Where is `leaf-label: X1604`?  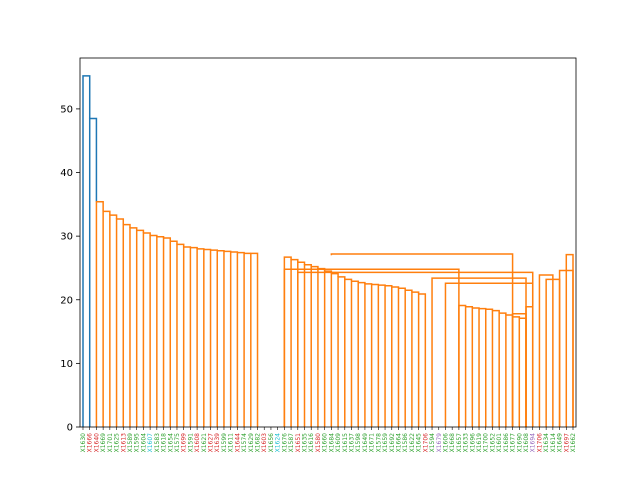
leaf-label: X1604 is located at coordinates (143, 443).